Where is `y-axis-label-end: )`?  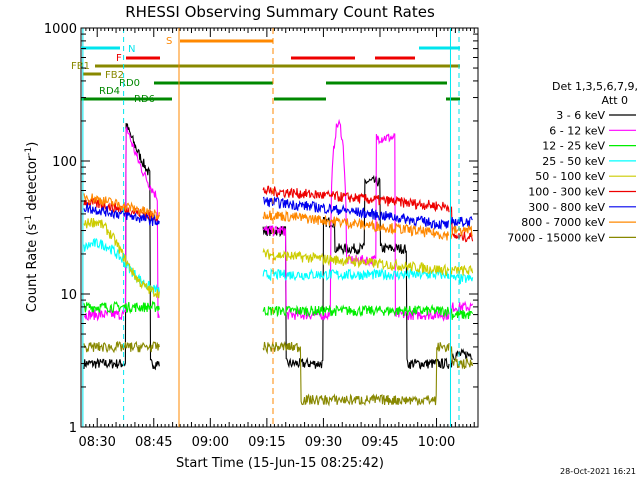
y-axis-label-end: ) is located at coordinates (32, 144).